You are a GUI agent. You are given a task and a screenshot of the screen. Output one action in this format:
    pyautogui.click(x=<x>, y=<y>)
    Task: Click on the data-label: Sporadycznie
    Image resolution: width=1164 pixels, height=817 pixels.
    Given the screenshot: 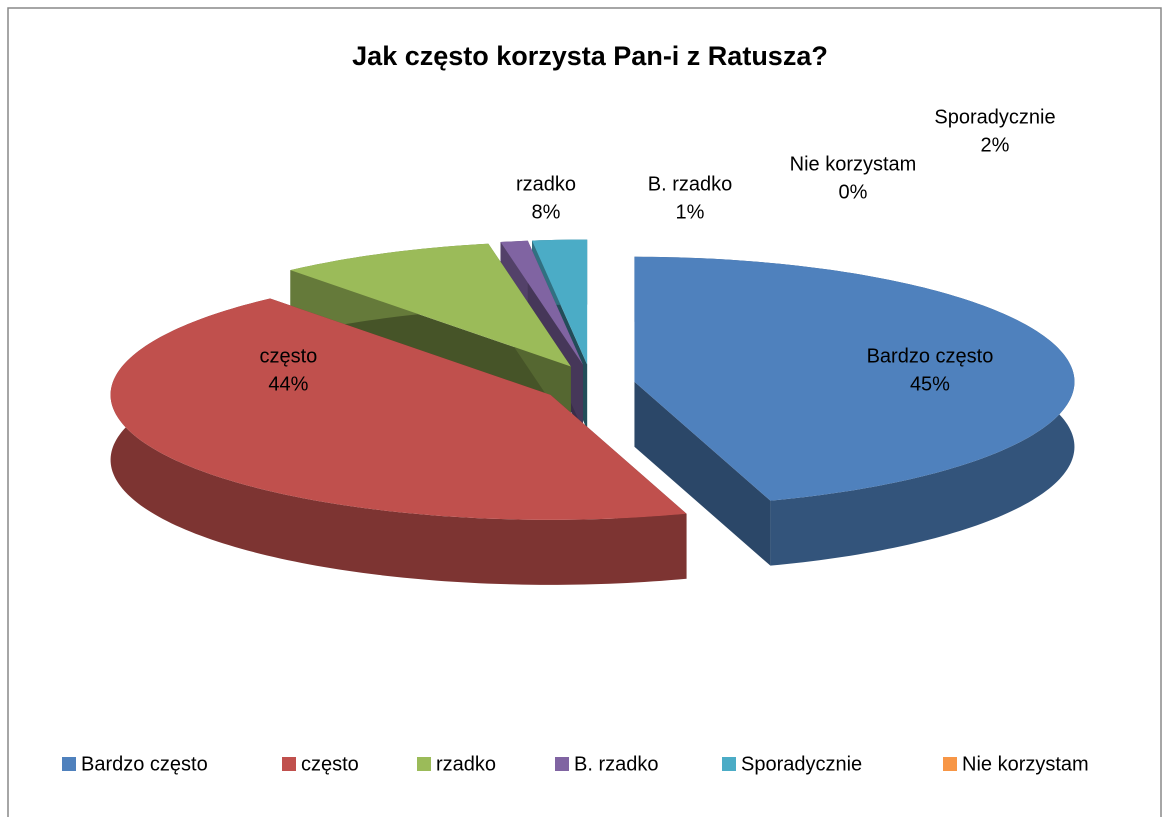 What is the action you would take?
    pyautogui.click(x=994, y=117)
    